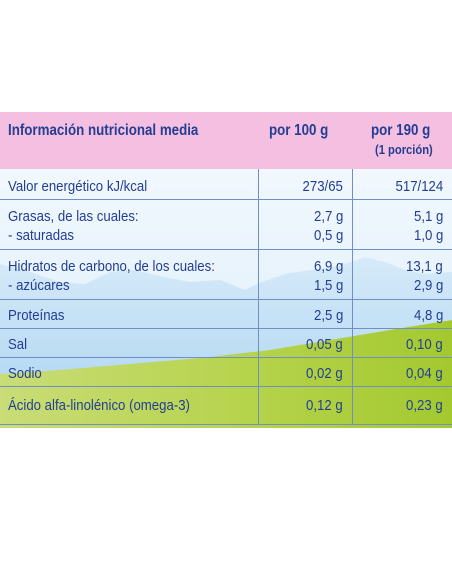 This screenshot has width=452, height=584. What do you see at coordinates (322, 186) in the screenshot?
I see `value-per-100g: 273/65` at bounding box center [322, 186].